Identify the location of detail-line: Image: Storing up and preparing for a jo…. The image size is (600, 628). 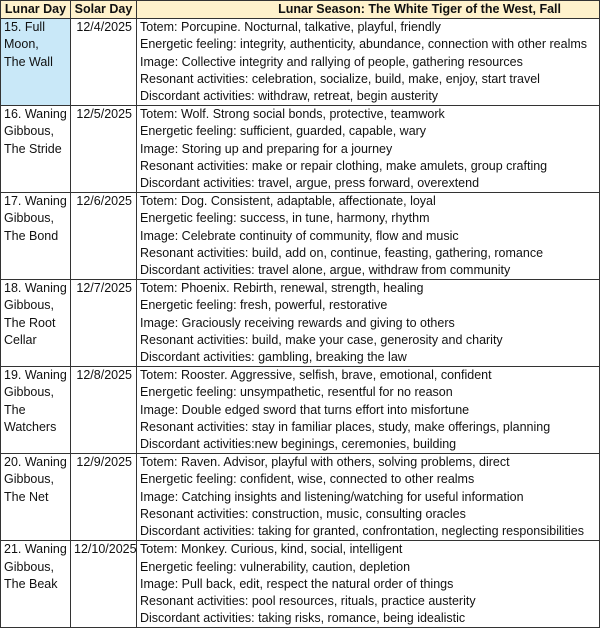
(266, 148).